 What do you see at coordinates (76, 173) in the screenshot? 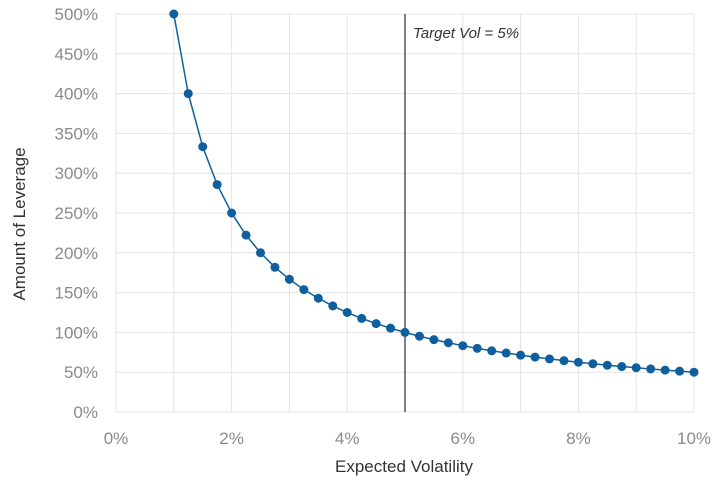
I see `y-tick-label: 300%` at bounding box center [76, 173].